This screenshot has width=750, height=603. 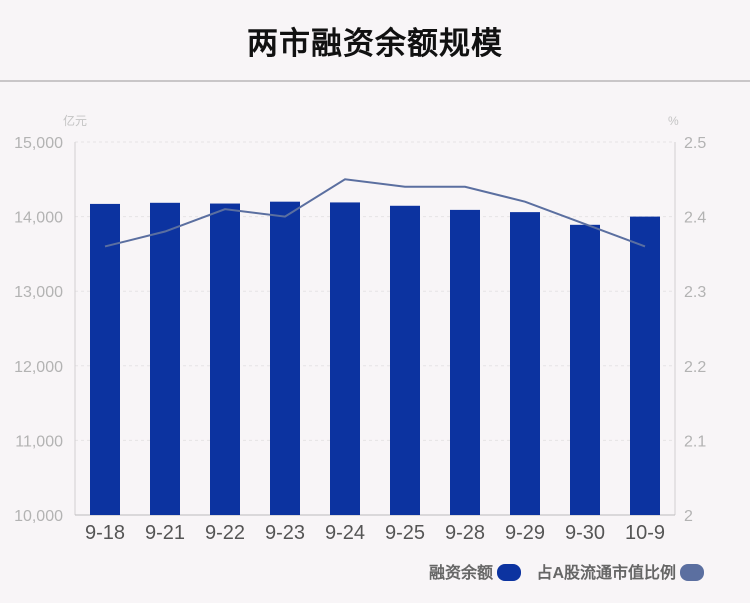 I want to click on line-series, so click(x=375, y=213).